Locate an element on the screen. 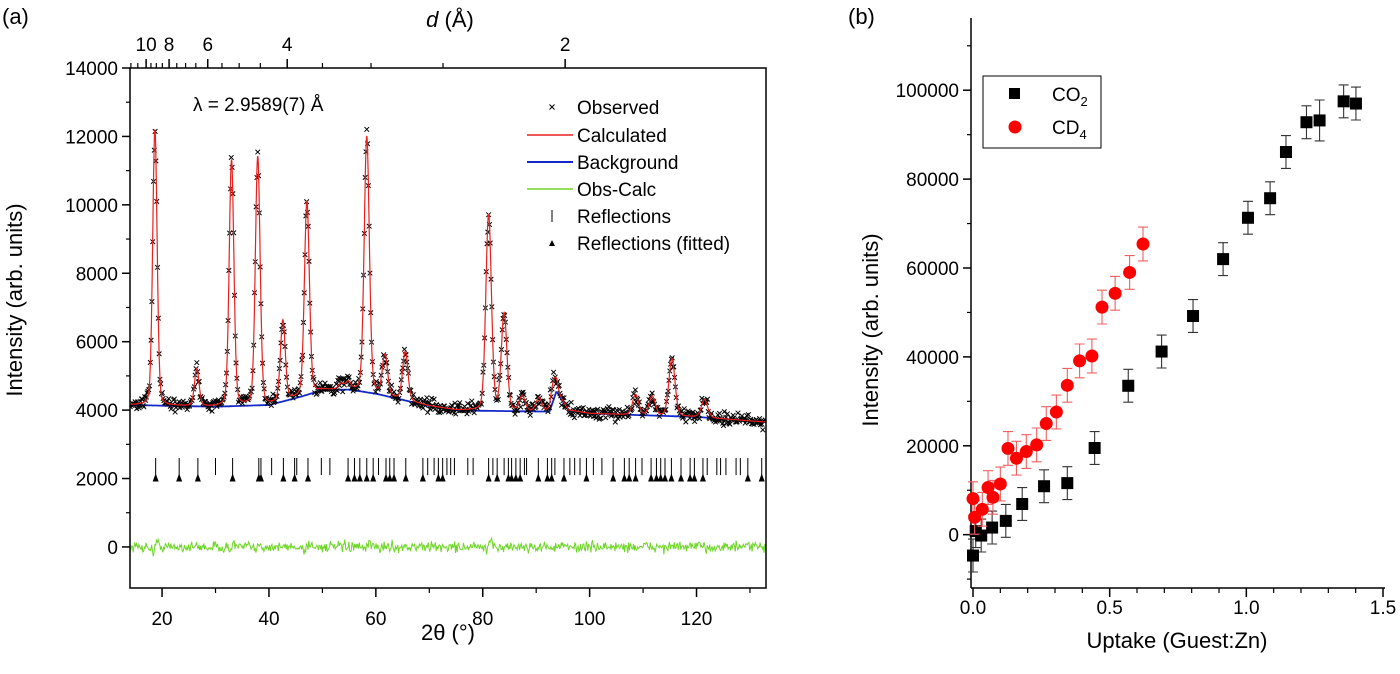 This screenshot has width=1400, height=674. y-tick-label: 12000 is located at coordinates (91, 137).